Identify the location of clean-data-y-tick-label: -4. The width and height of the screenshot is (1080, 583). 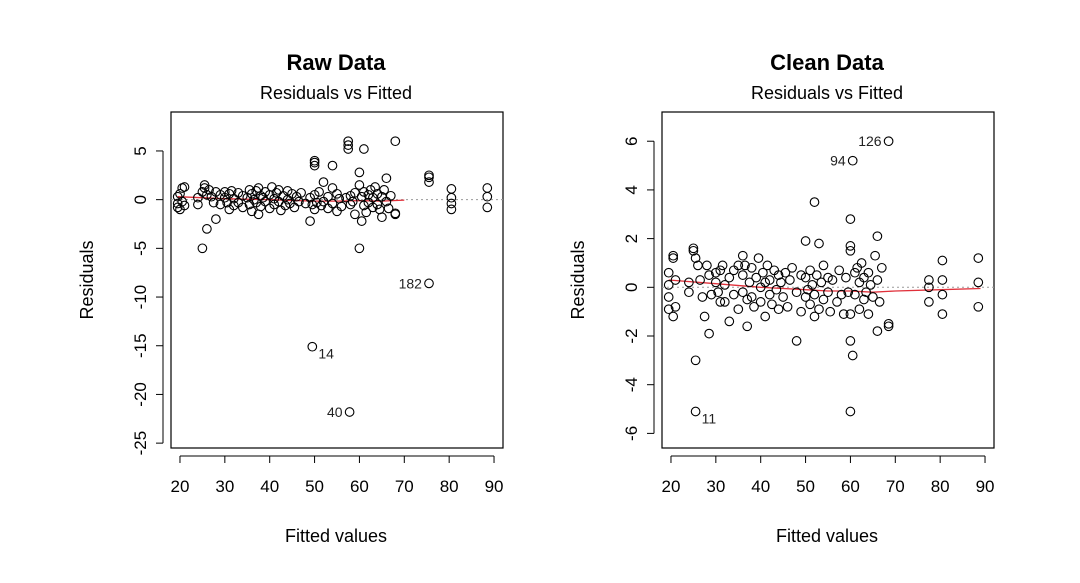
(631, 384).